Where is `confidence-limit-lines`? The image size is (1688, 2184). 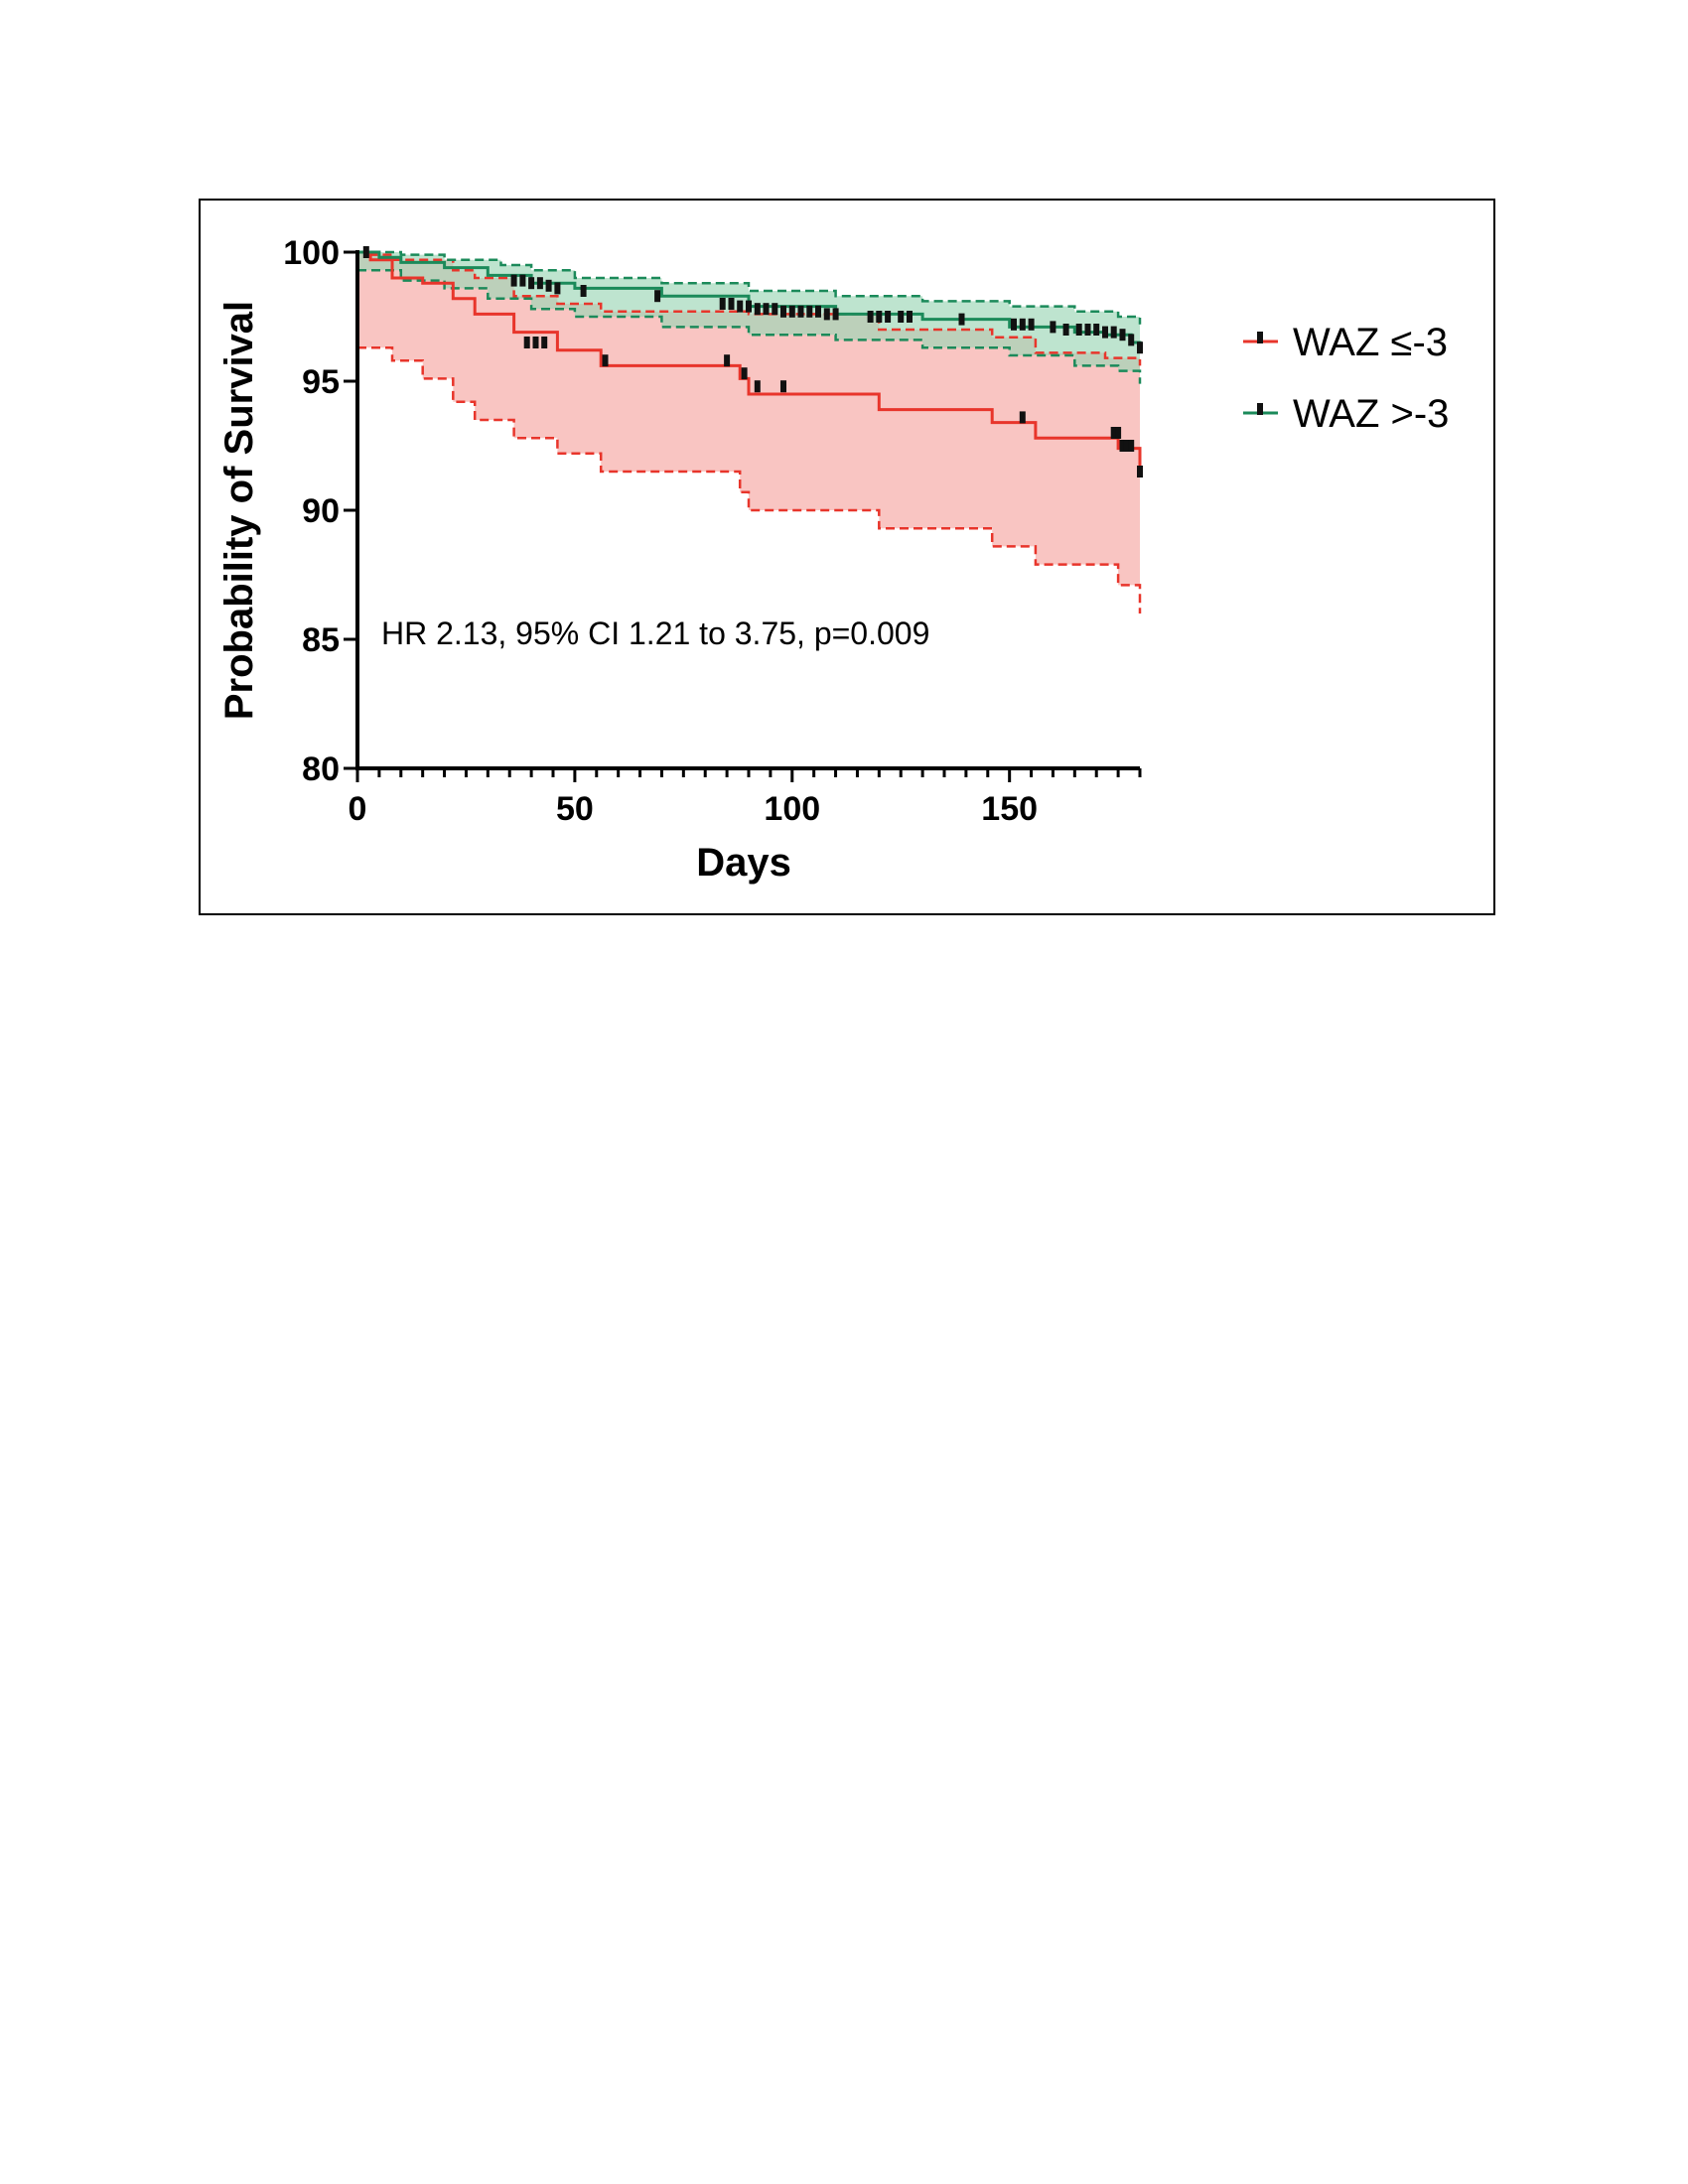 confidence-limit-lines is located at coordinates (749, 432).